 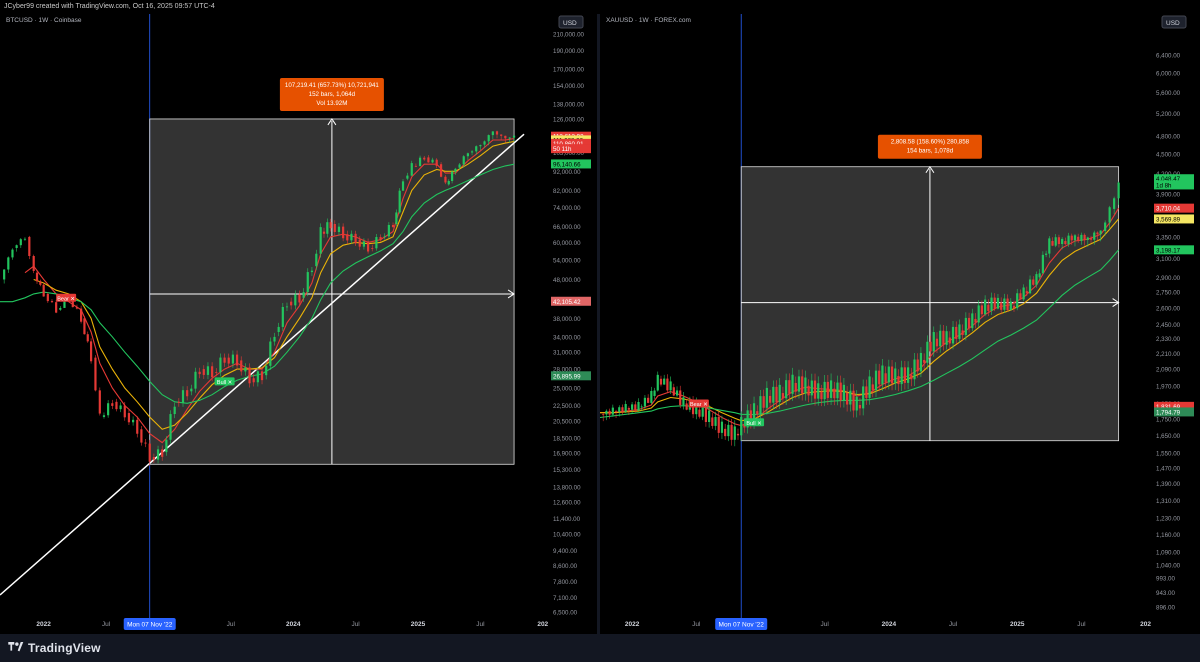 What do you see at coordinates (598, 324) in the screenshot?
I see `pane-divider` at bounding box center [598, 324].